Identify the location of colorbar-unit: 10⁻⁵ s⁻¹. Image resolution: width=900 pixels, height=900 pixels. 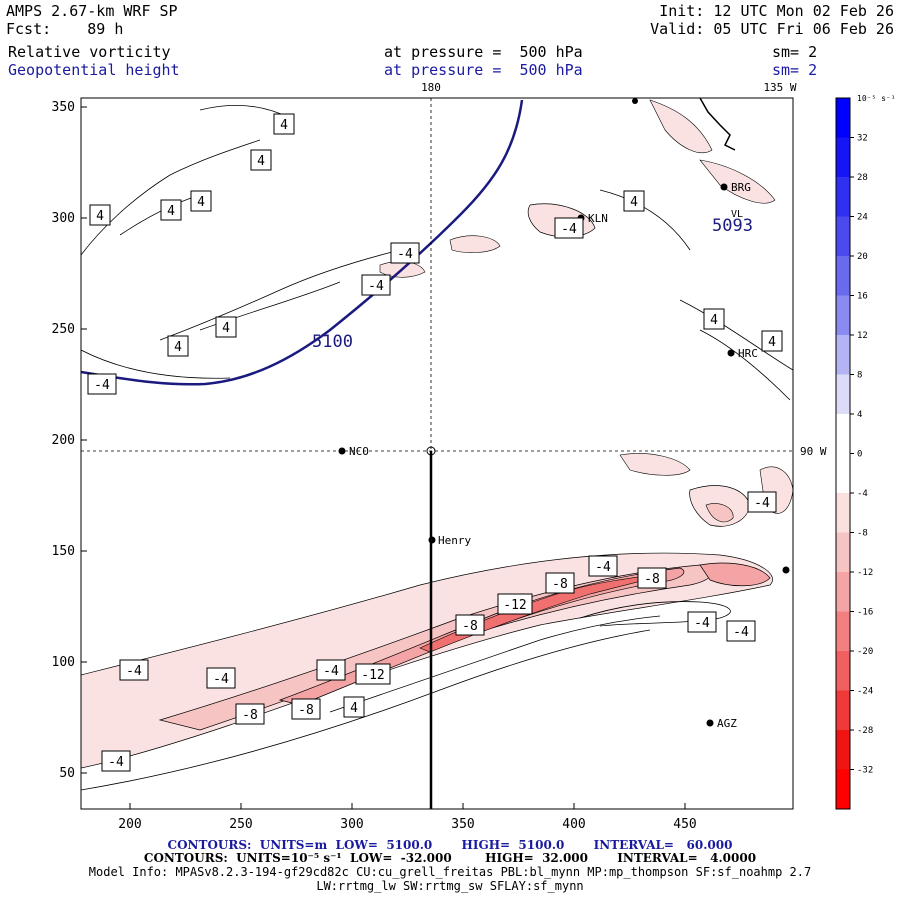
(876, 98).